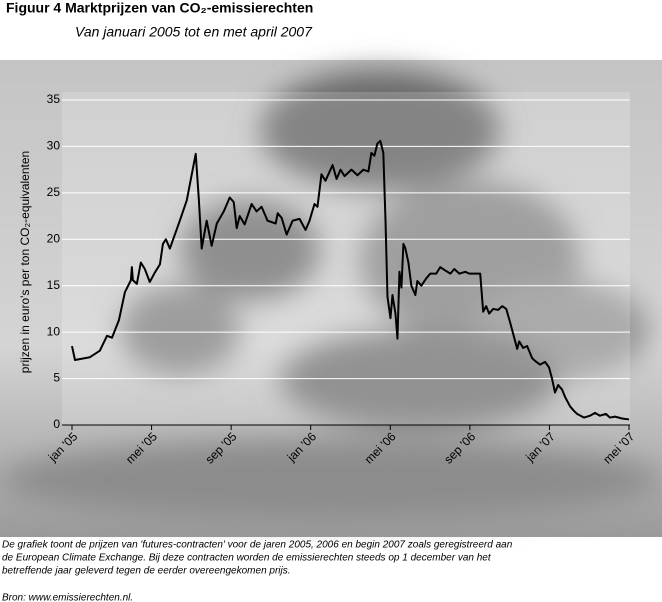 Image resolution: width=662 pixels, height=602 pixels. Describe the element at coordinates (54, 192) in the screenshot. I see `y-tick-label: 25` at that location.